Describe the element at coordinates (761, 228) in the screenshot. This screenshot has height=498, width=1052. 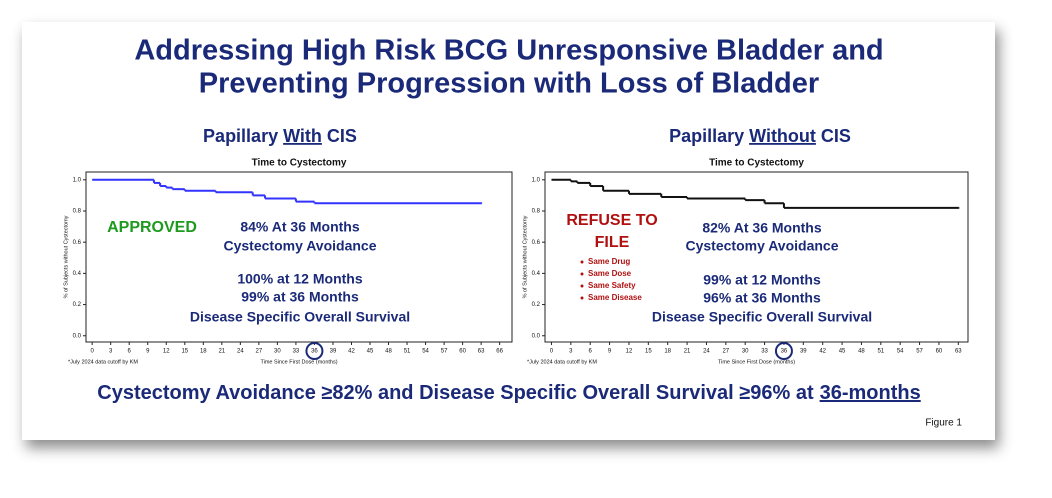
I see `result-note: 82% At 36 Months` at that location.